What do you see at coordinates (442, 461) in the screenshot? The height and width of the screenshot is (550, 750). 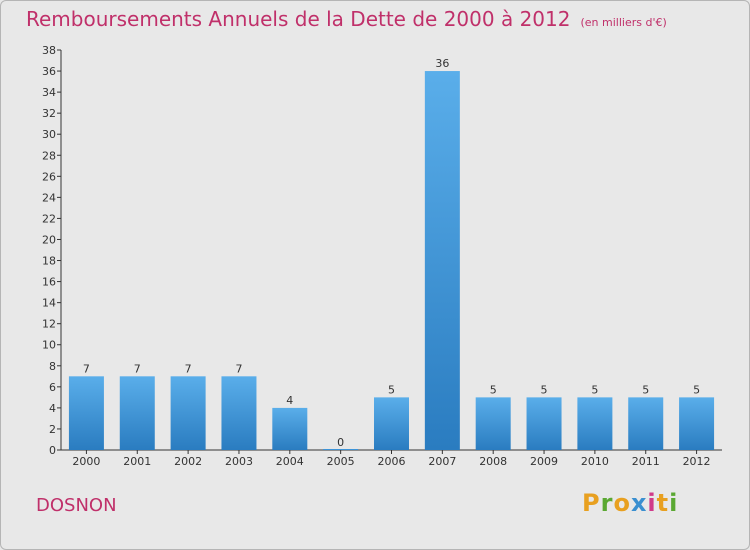 I see `x-tick-label: 2007` at bounding box center [442, 461].